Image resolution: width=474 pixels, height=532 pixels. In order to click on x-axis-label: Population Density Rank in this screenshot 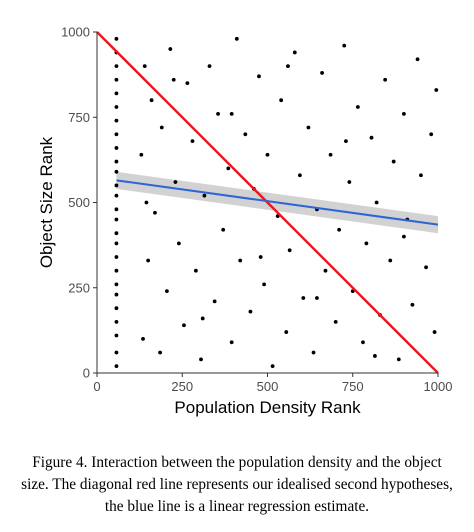, I will do `click(267, 407)`.